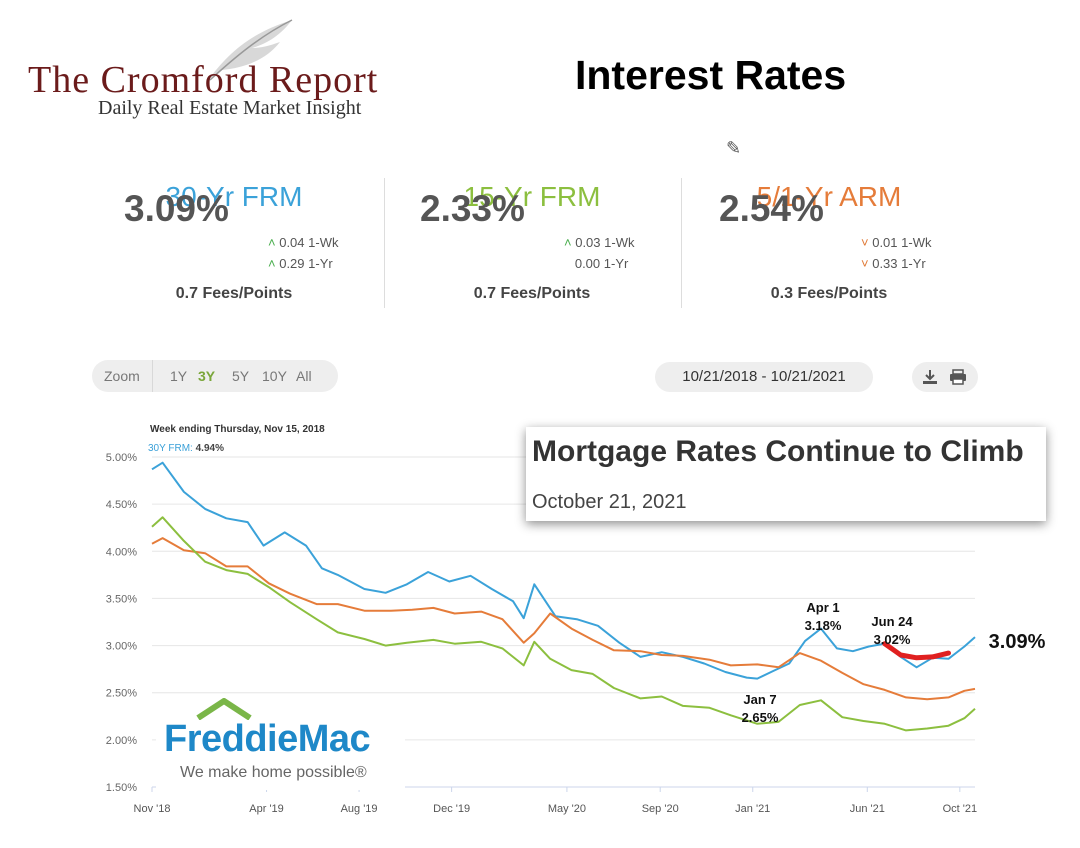 Image resolution: width=1080 pixels, height=848 pixels. Describe the element at coordinates (609, 502) in the screenshot. I see `headline-date: October 21, 2021` at that location.